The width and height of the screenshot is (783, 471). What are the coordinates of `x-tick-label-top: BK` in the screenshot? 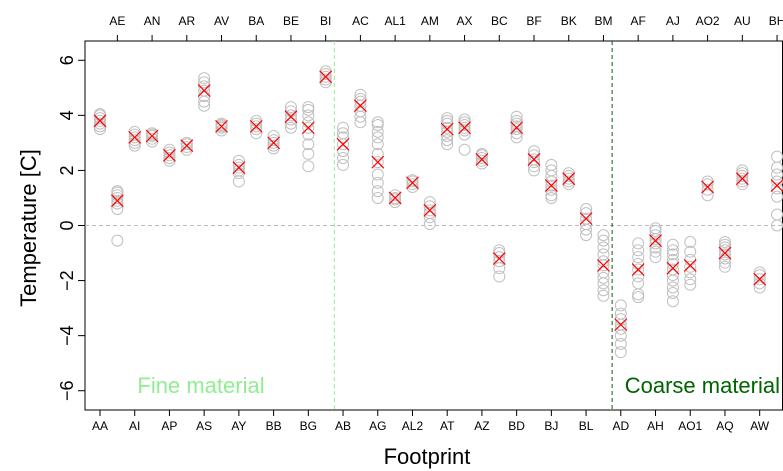 It's located at (569, 21).